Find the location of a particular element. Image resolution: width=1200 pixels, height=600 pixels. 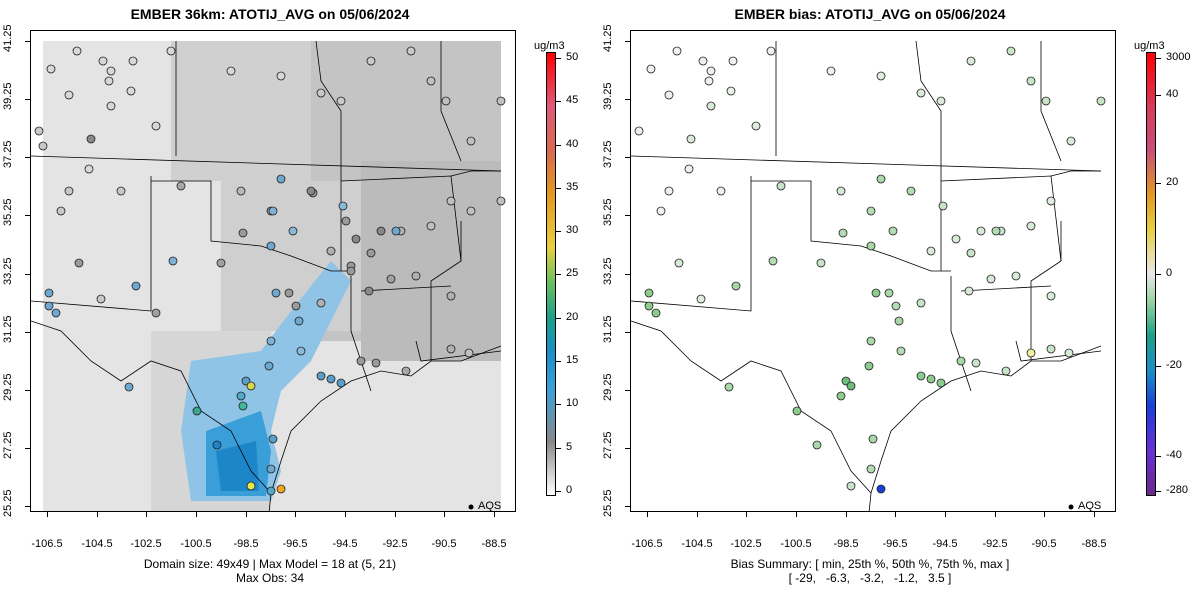

colorbar-label: 45 is located at coordinates (572, 100).